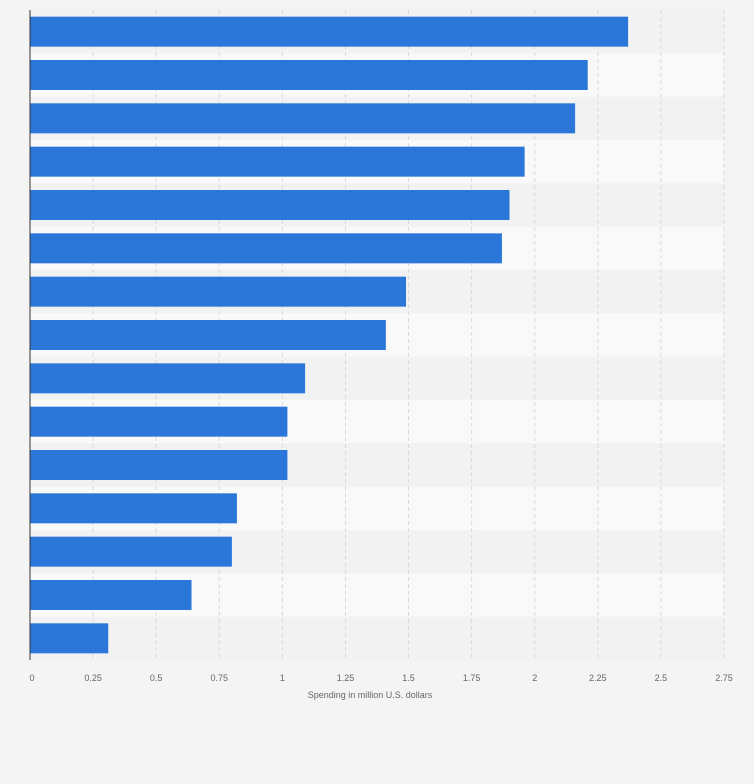 The image size is (754, 784). I want to click on x-tick-label: 0.25, so click(93, 678).